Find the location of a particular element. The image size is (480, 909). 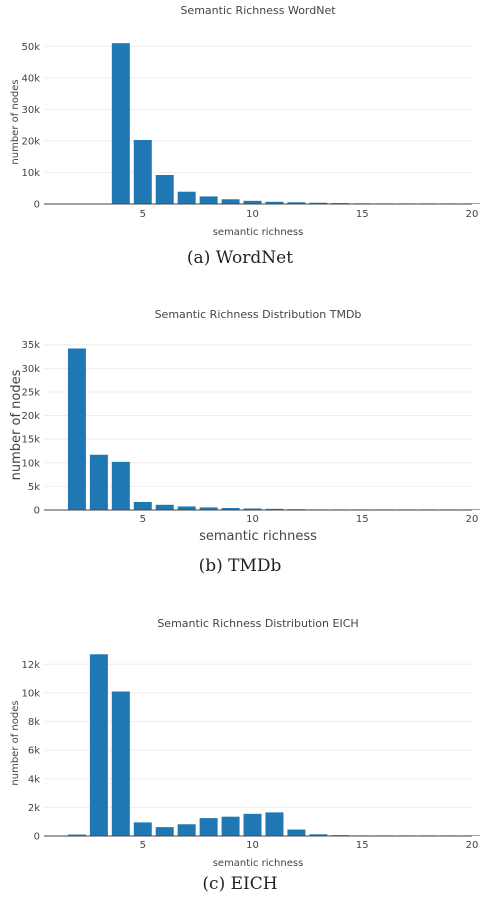

y-tick-label: 4k is located at coordinates (34, 779).